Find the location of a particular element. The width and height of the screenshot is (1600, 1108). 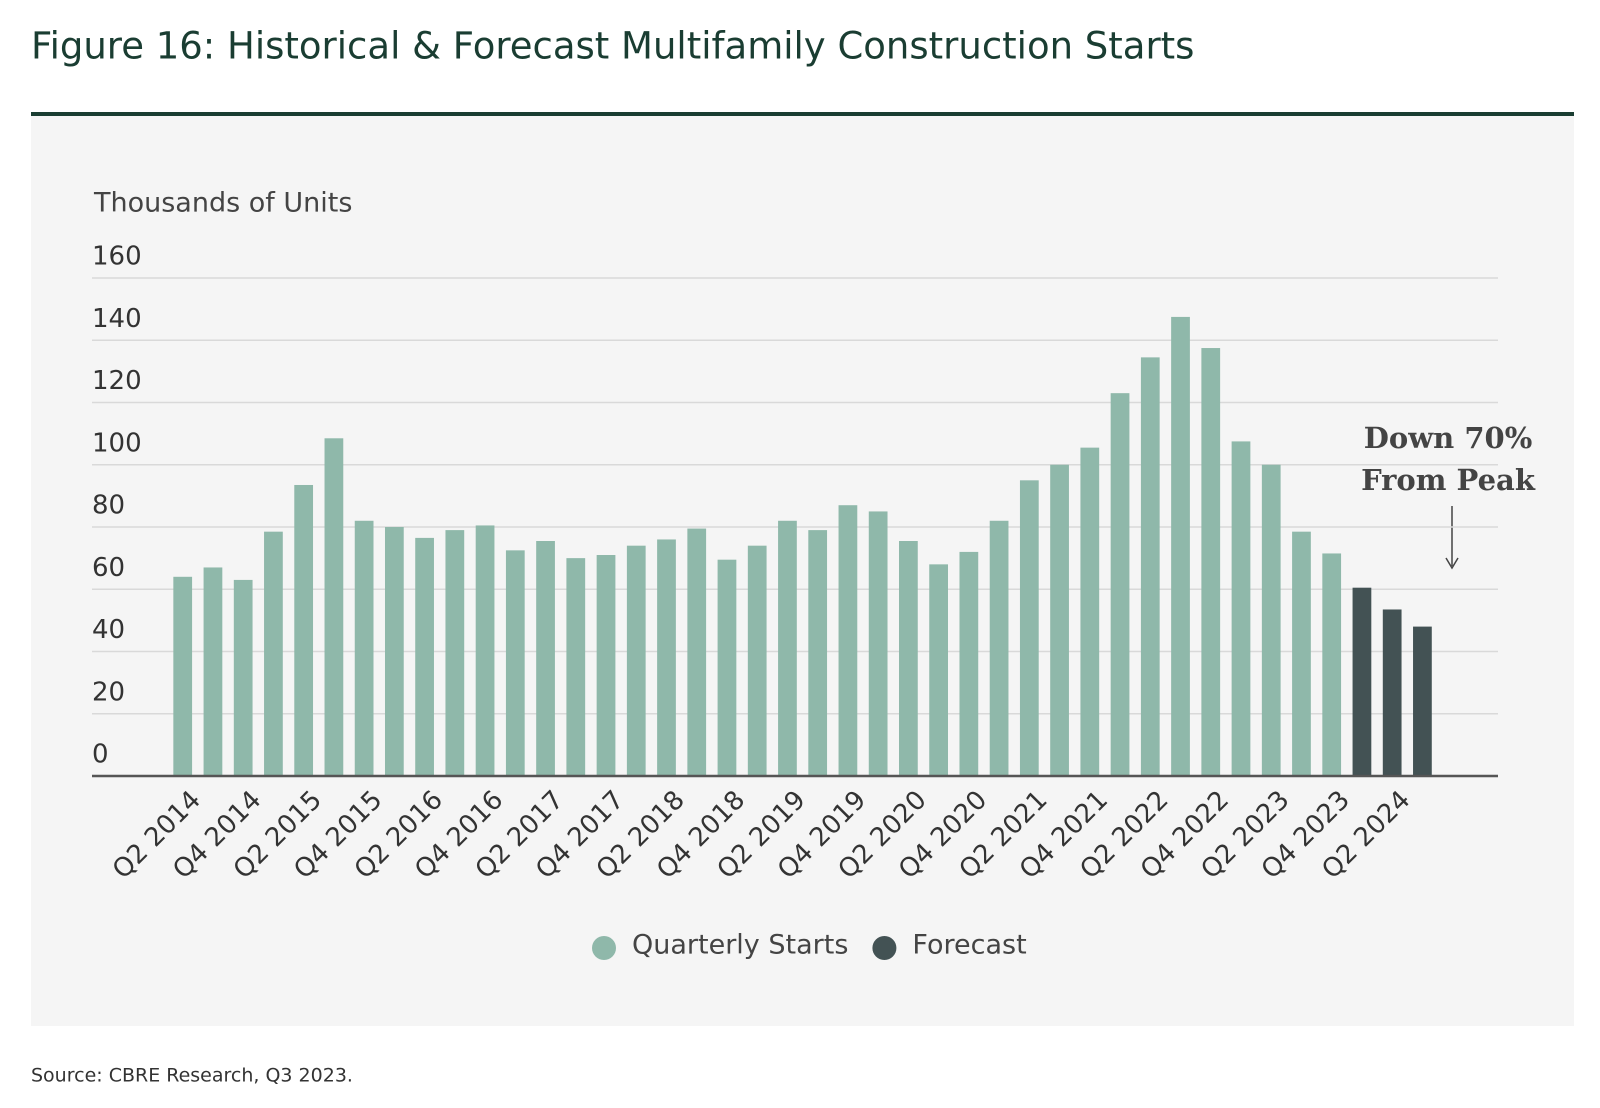

y-tick-label: 100 is located at coordinates (117, 443).